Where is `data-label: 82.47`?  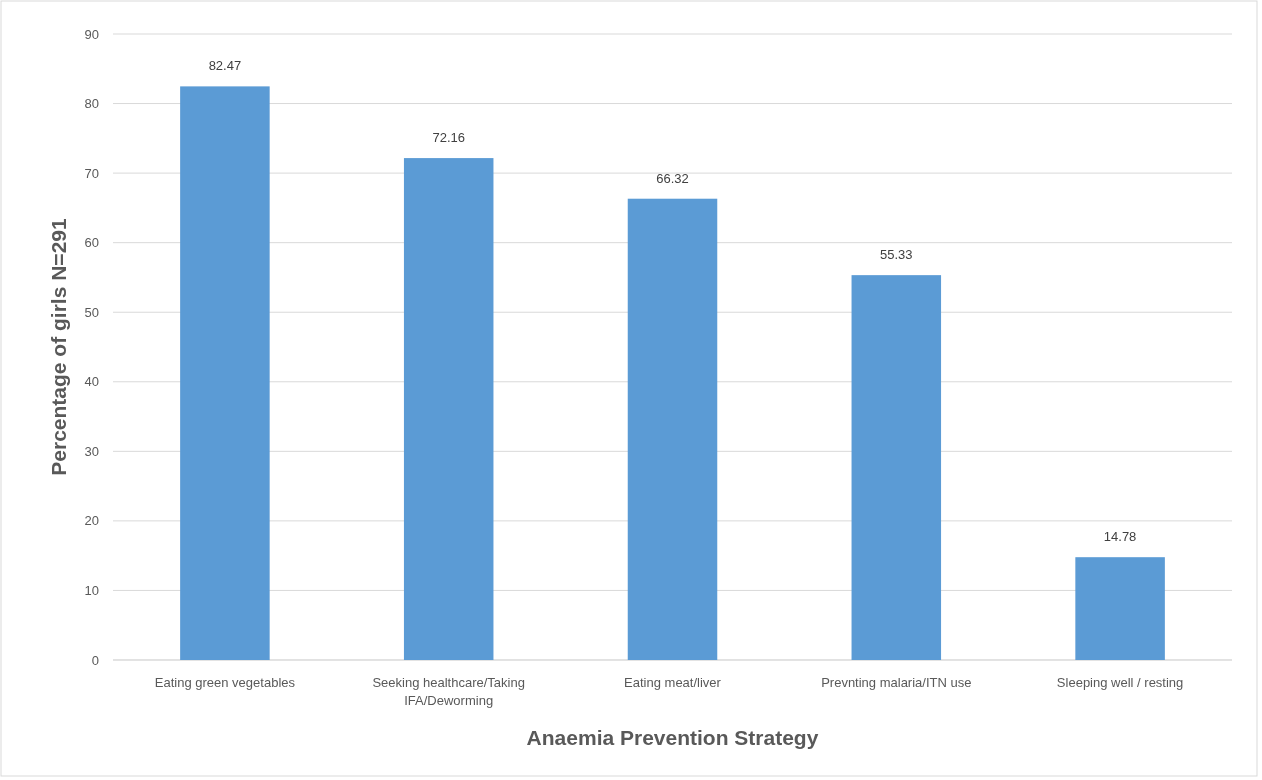 data-label: 82.47 is located at coordinates (225, 66).